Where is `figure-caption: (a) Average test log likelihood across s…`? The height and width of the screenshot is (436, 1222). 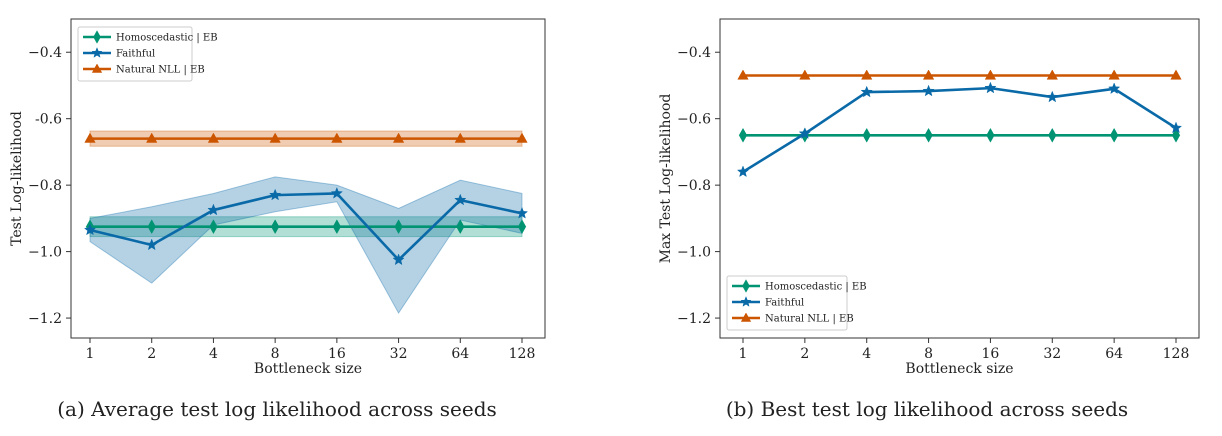 figure-caption: (a) Average test log likelihood across s… is located at coordinates (277, 409).